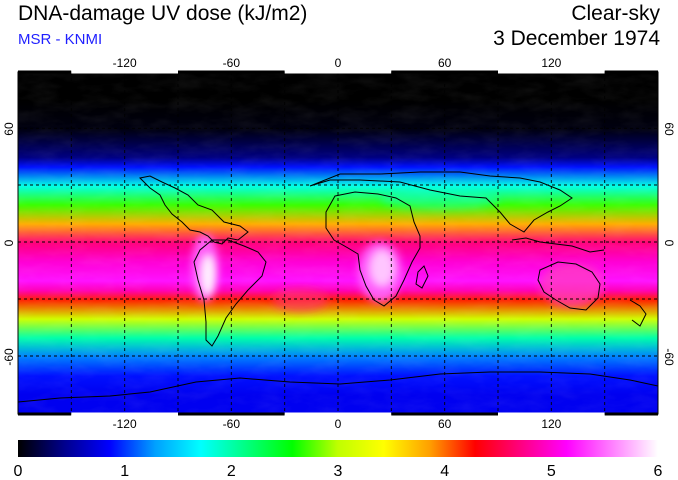 This screenshot has height=480, width=678. I want to click on colorbar-tick-labels: 0 1 2 3 4 5 6, so click(338, 471).